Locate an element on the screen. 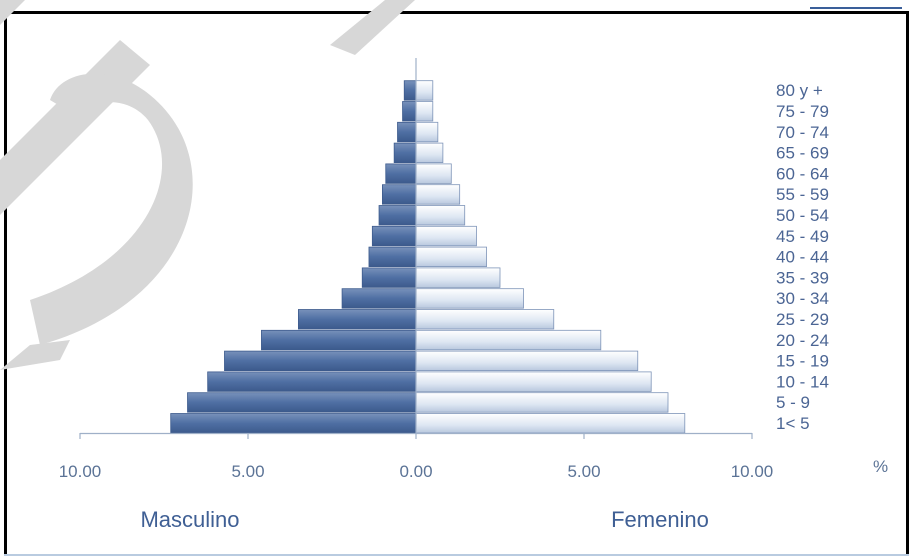  x-tick-label-3: 5.00 is located at coordinates (583, 471).